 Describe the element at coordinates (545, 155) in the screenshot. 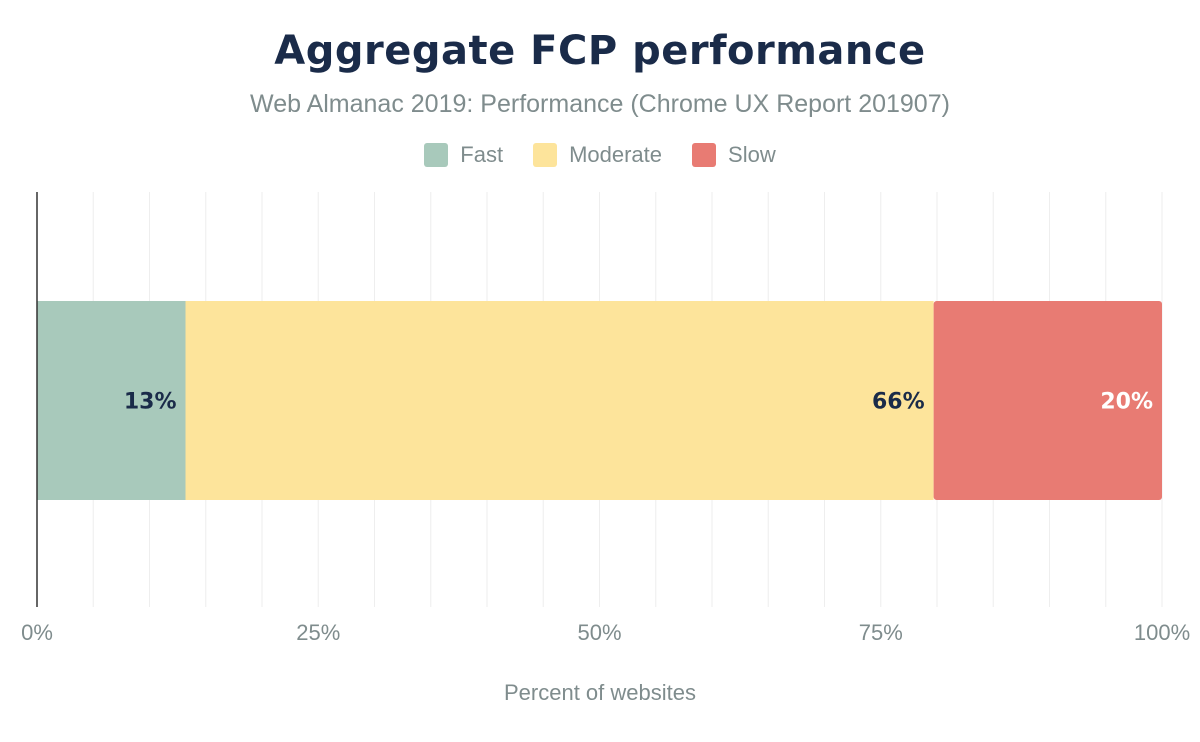

I see `legend-swatch-moderate` at that location.